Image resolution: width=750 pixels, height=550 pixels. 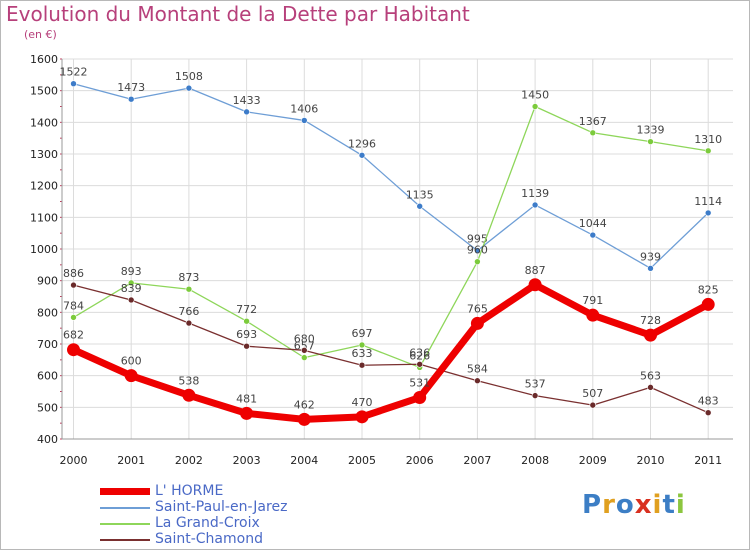 I want to click on data-label: 1508, so click(x=189, y=76).